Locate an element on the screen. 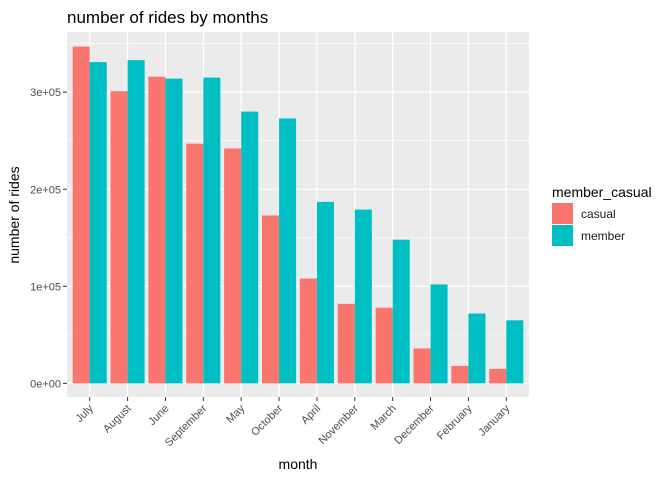  x-tick-label: October is located at coordinates (267, 420).